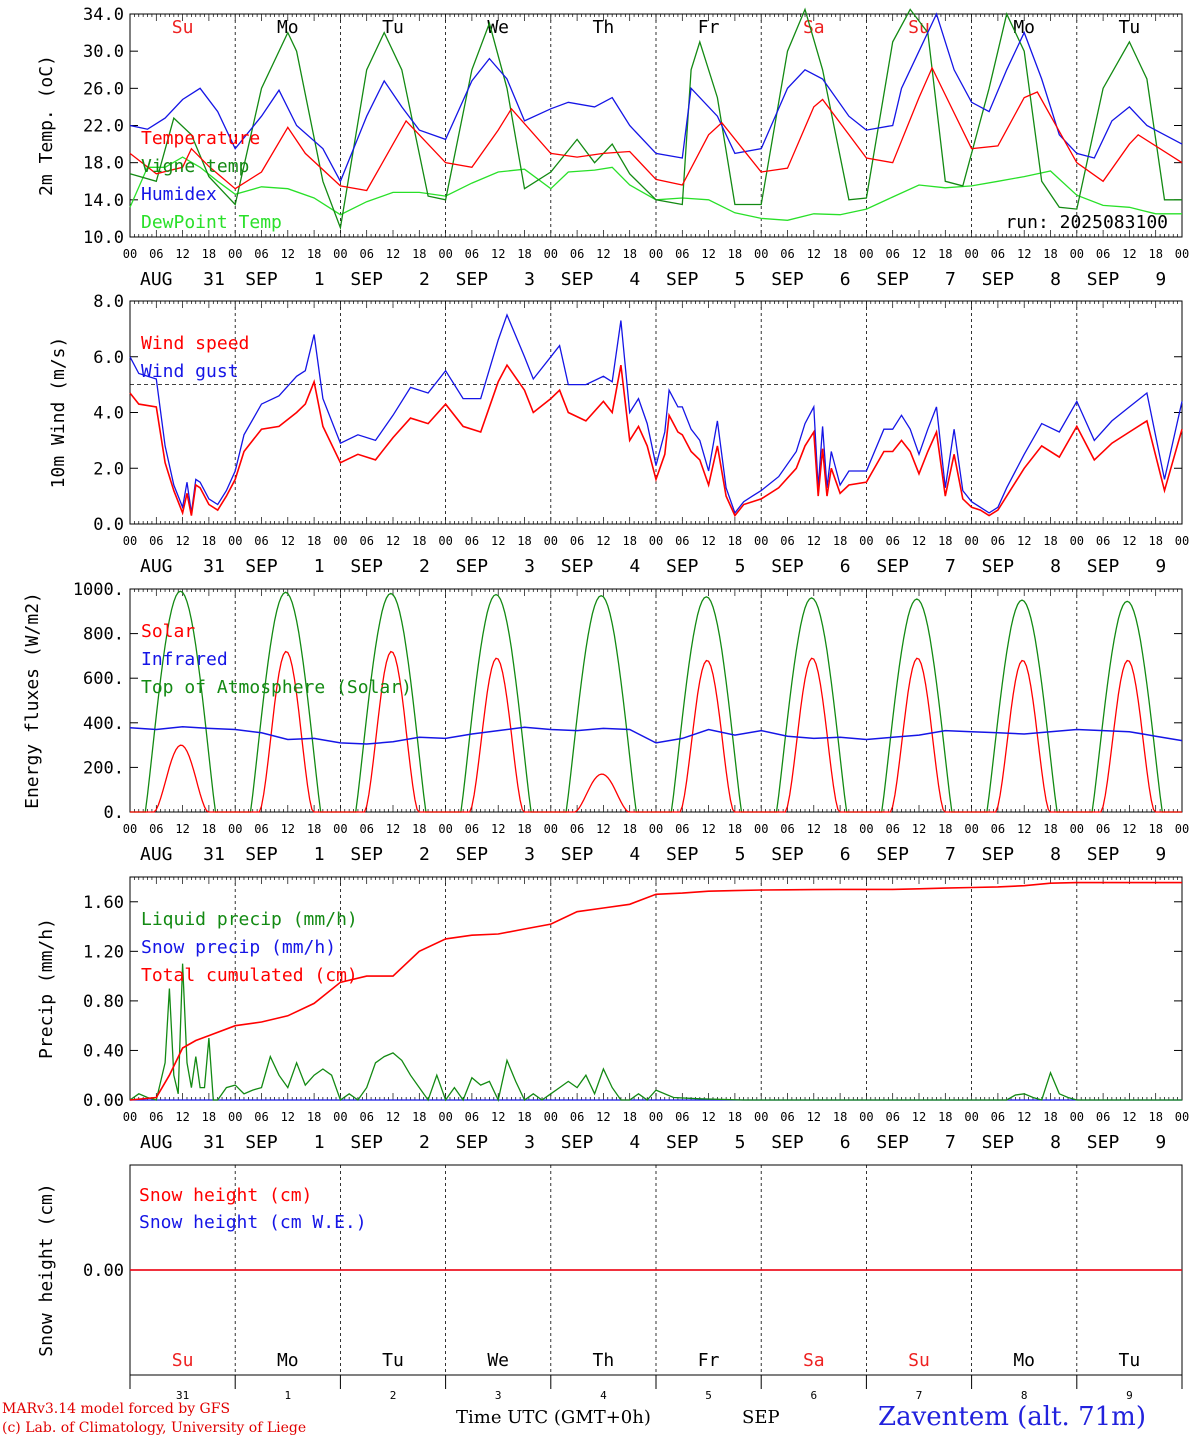 This screenshot has width=1194, height=1440. What do you see at coordinates (393, 1395) in the screenshot?
I see `day-number-label: 2` at bounding box center [393, 1395].